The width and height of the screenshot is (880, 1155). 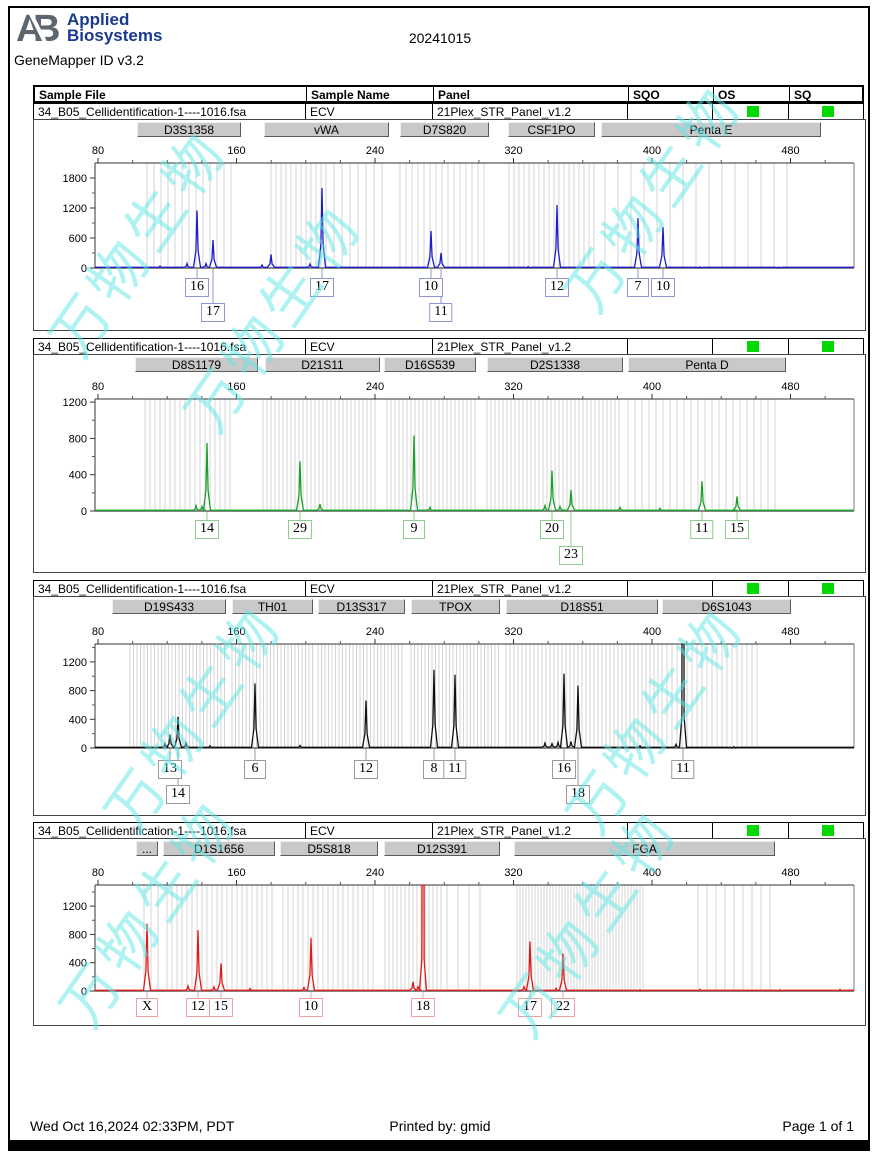 I want to click on allele-label-X: X, so click(x=147, y=1007).